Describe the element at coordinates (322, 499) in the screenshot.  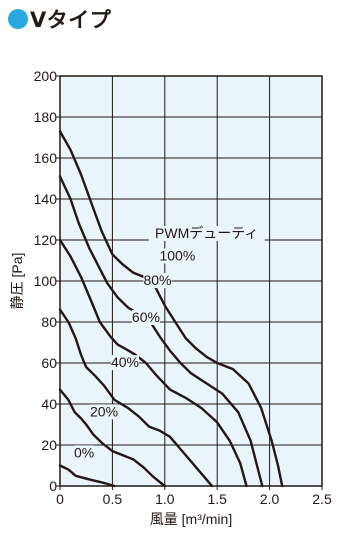
I see `x-tick-label: 2.5` at that location.